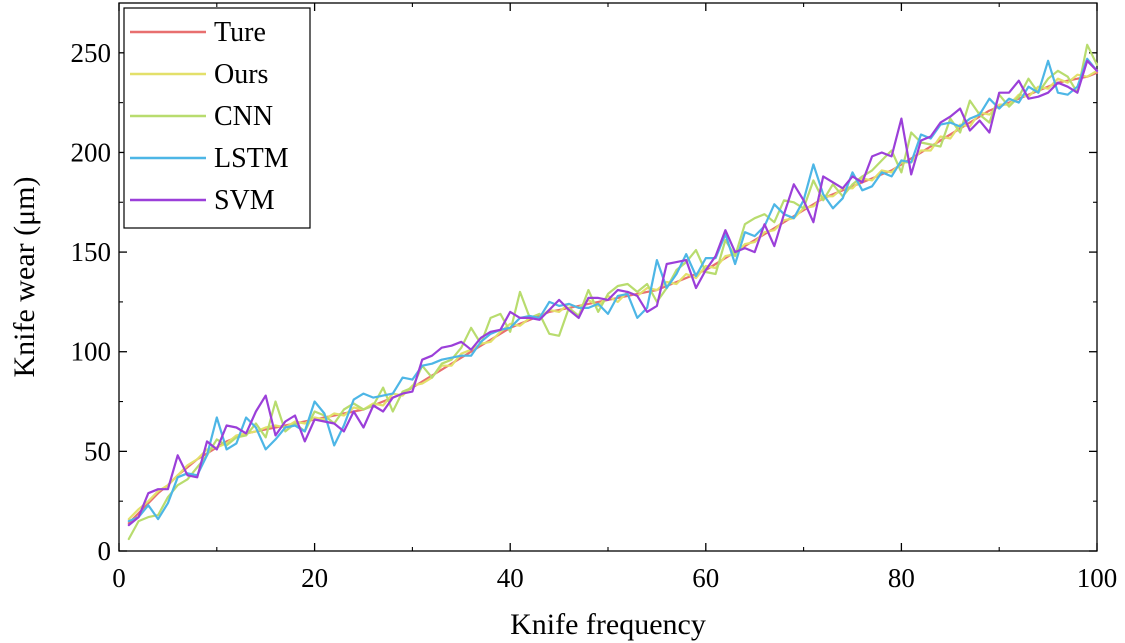 This screenshot has height=643, width=1125. I want to click on y-tick-label: 100, so click(91, 352).